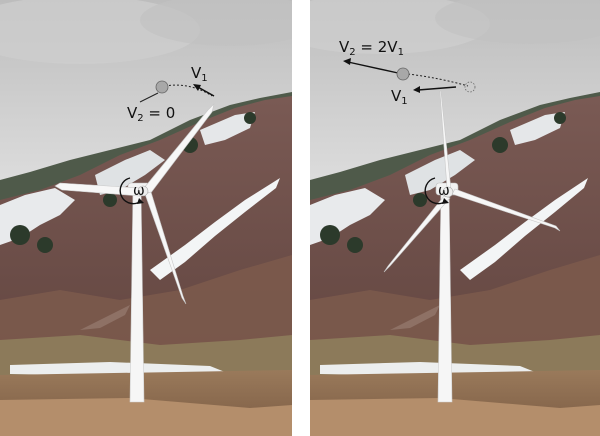 Image resolution: width=600 pixels, height=436 pixels. I want to click on label-leader-line, so click(149, 97).